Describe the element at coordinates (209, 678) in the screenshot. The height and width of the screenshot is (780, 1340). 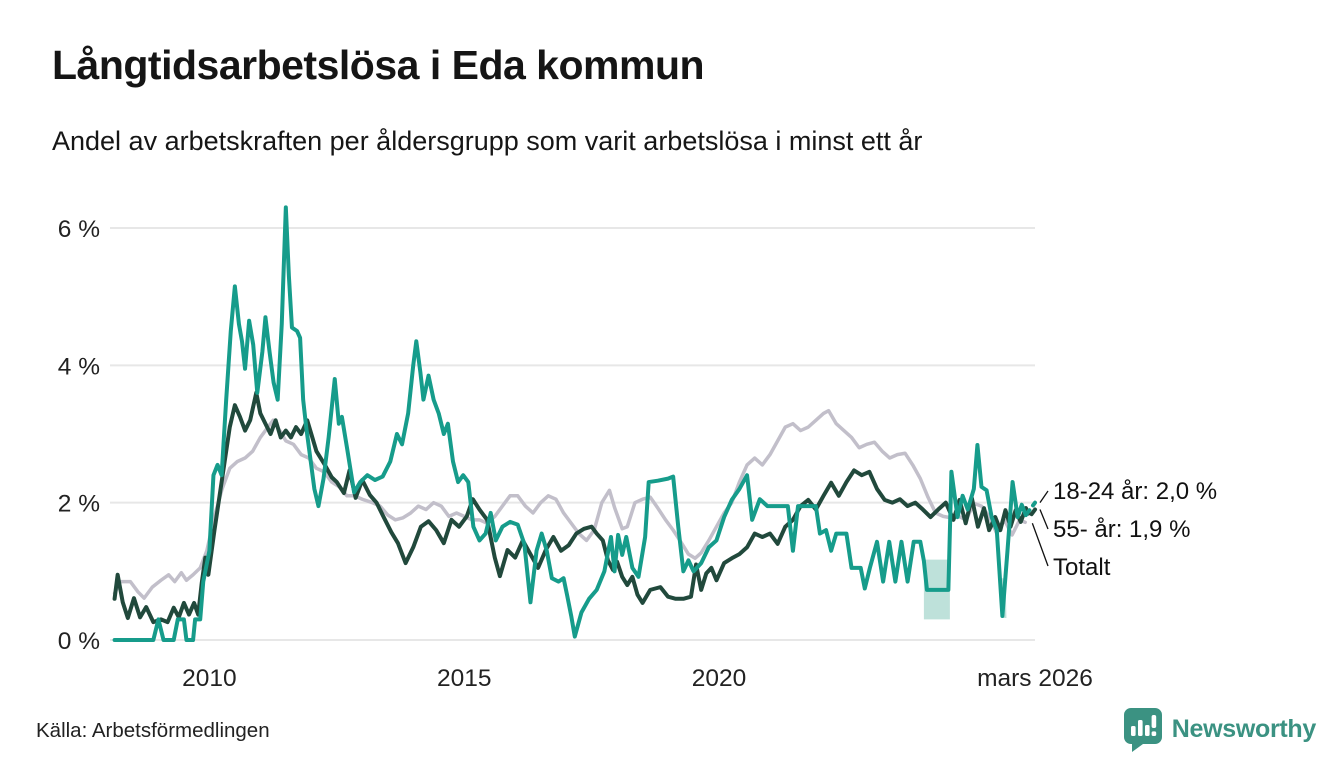
I see `x-tick-label: 2010` at that location.